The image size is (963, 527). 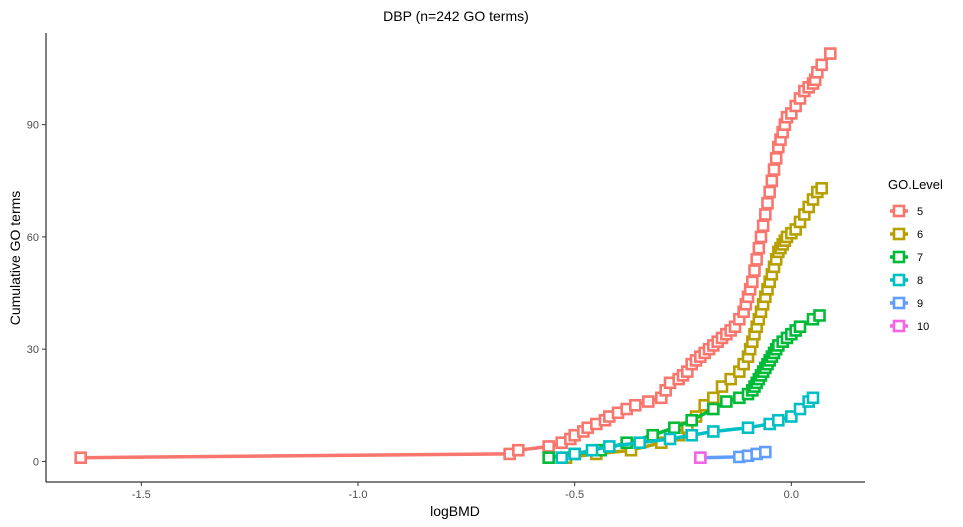 What do you see at coordinates (141, 495) in the screenshot?
I see `x-tick-label: -1.5` at bounding box center [141, 495].